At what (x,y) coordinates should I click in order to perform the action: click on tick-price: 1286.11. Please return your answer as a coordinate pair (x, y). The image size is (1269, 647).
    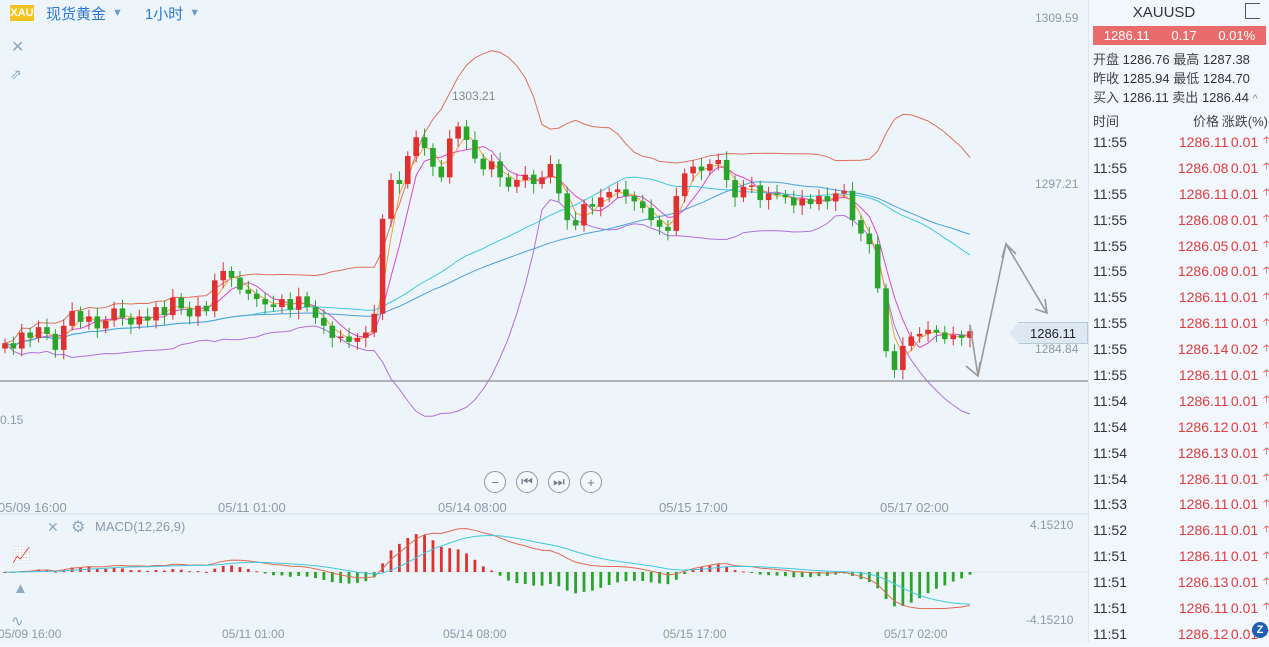
    Looking at the image, I should click on (1203, 141).